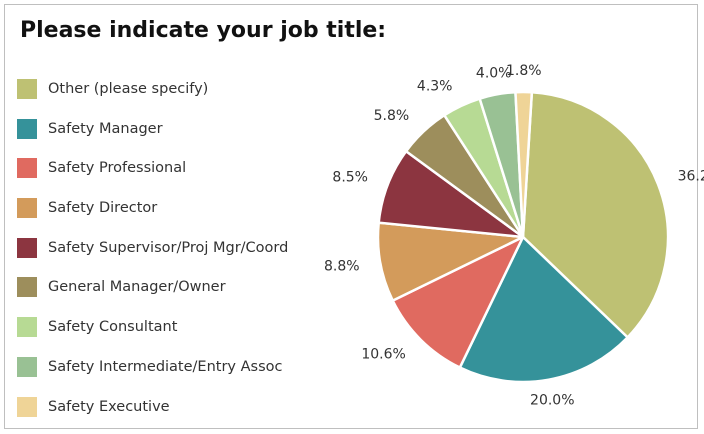 The image size is (704, 434). What do you see at coordinates (165, 366) in the screenshot?
I see `legend-label: Safety Intermediate/Entry Assoc` at bounding box center [165, 366].